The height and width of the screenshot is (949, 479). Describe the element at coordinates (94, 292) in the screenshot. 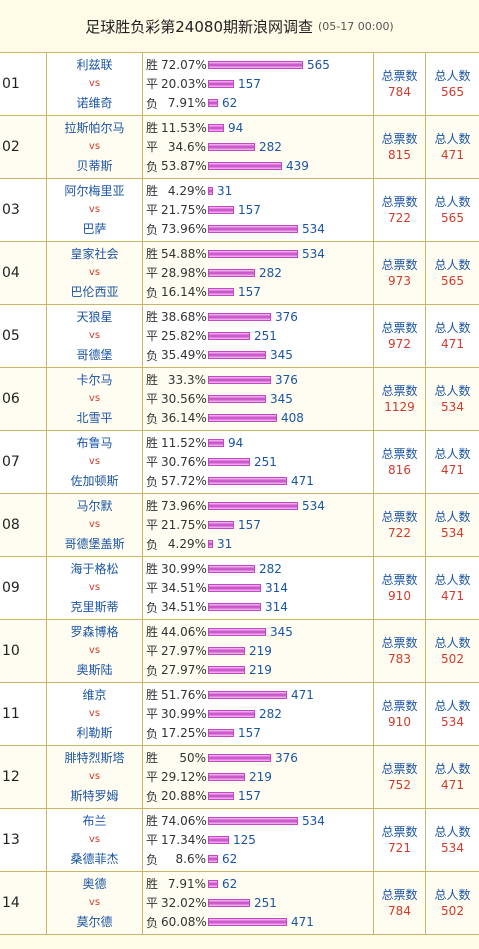

I see `away-team-link: 巴伦西亚` at that location.